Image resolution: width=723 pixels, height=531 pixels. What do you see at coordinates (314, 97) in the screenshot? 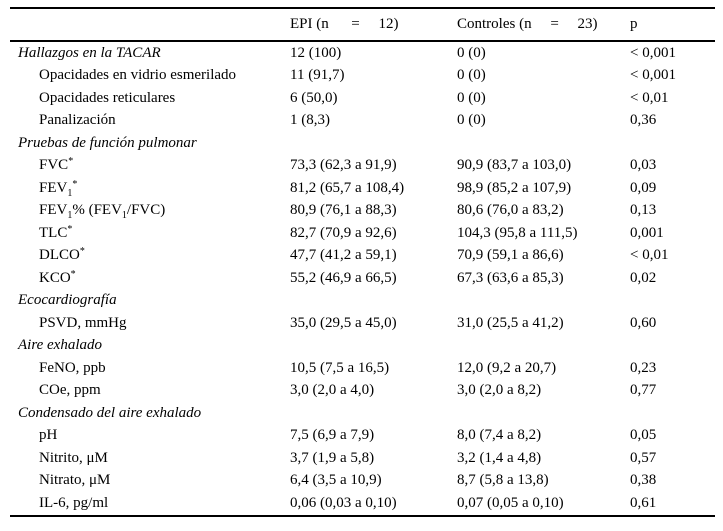
I see `epi-value: 6 (50,0)` at bounding box center [314, 97].